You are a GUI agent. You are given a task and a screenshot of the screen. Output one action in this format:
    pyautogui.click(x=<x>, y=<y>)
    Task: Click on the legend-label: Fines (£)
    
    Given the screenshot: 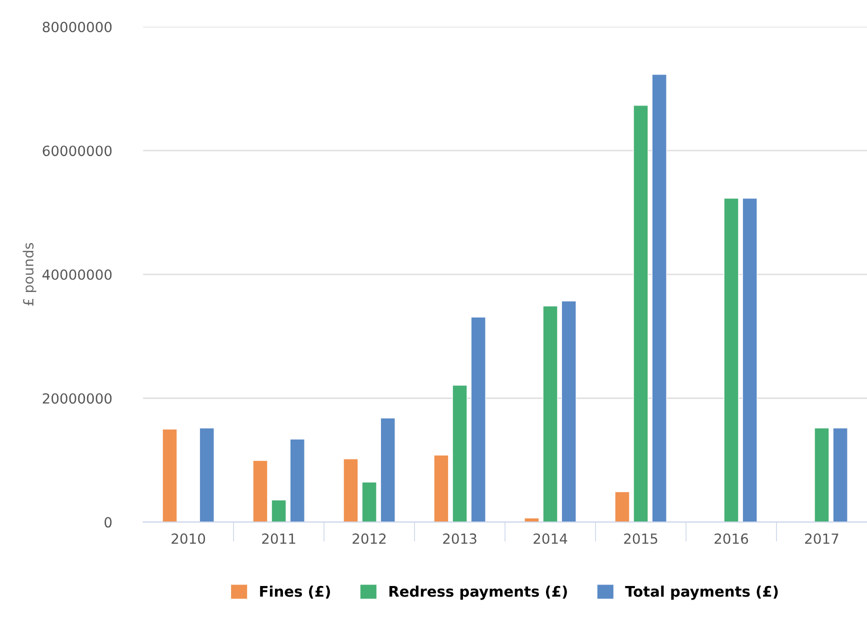 What is the action you would take?
    pyautogui.click(x=295, y=592)
    